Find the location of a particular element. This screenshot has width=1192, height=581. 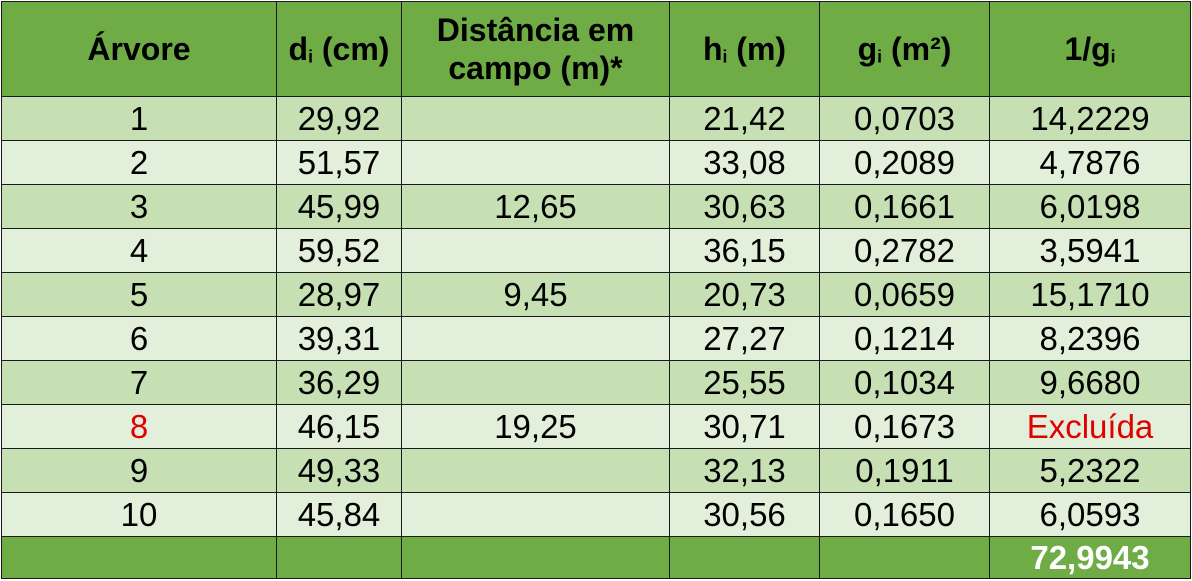

header-basal-area: gi (m²) is located at coordinates (904, 49).